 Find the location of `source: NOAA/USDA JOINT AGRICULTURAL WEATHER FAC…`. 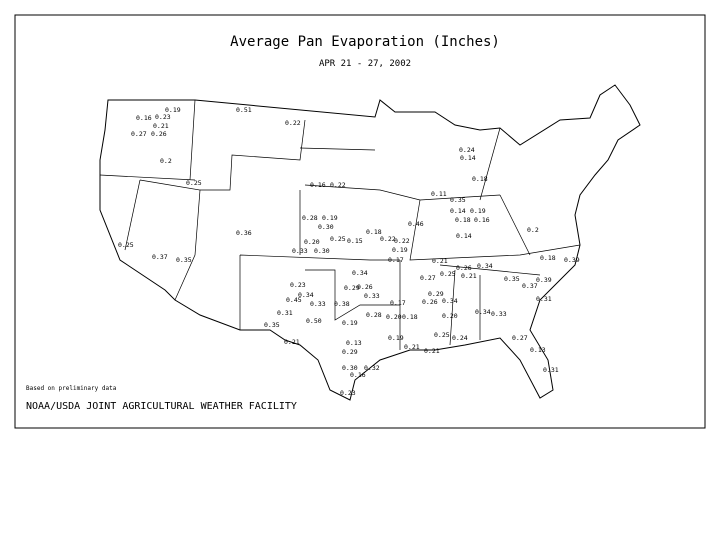

source: NOAA/USDA JOINT AGRICULTURAL WEATHER FAC… is located at coordinates (161, 406).